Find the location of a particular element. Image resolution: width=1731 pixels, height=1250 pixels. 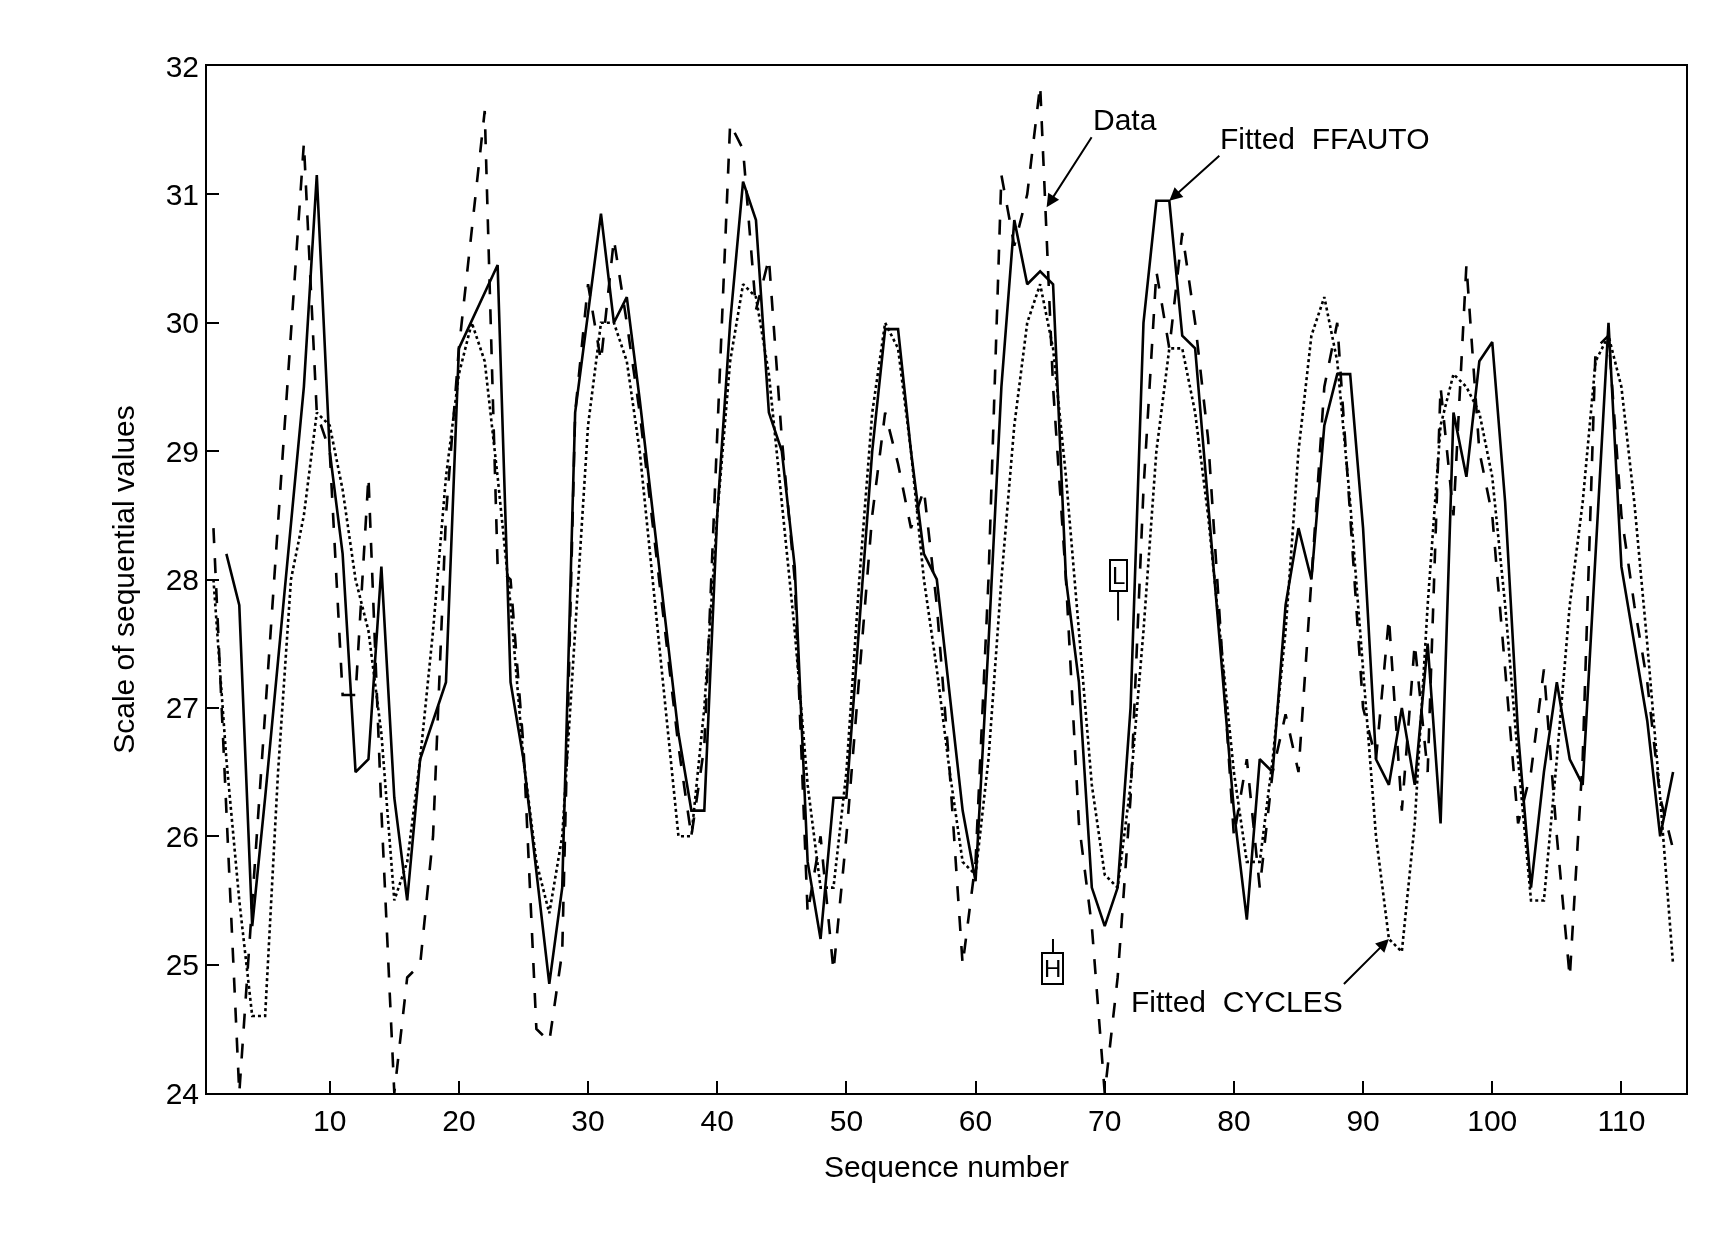

y-tick-label: 26 is located at coordinates (182, 836).